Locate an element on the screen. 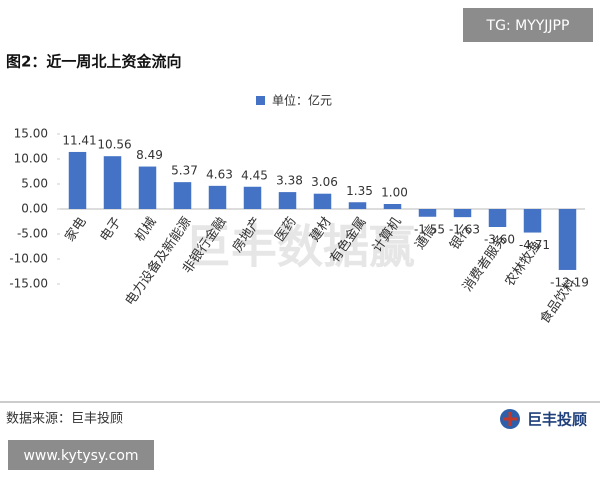 Image resolution: width=600 pixels, height=480 pixels. value-label: -12.19 is located at coordinates (569, 282).